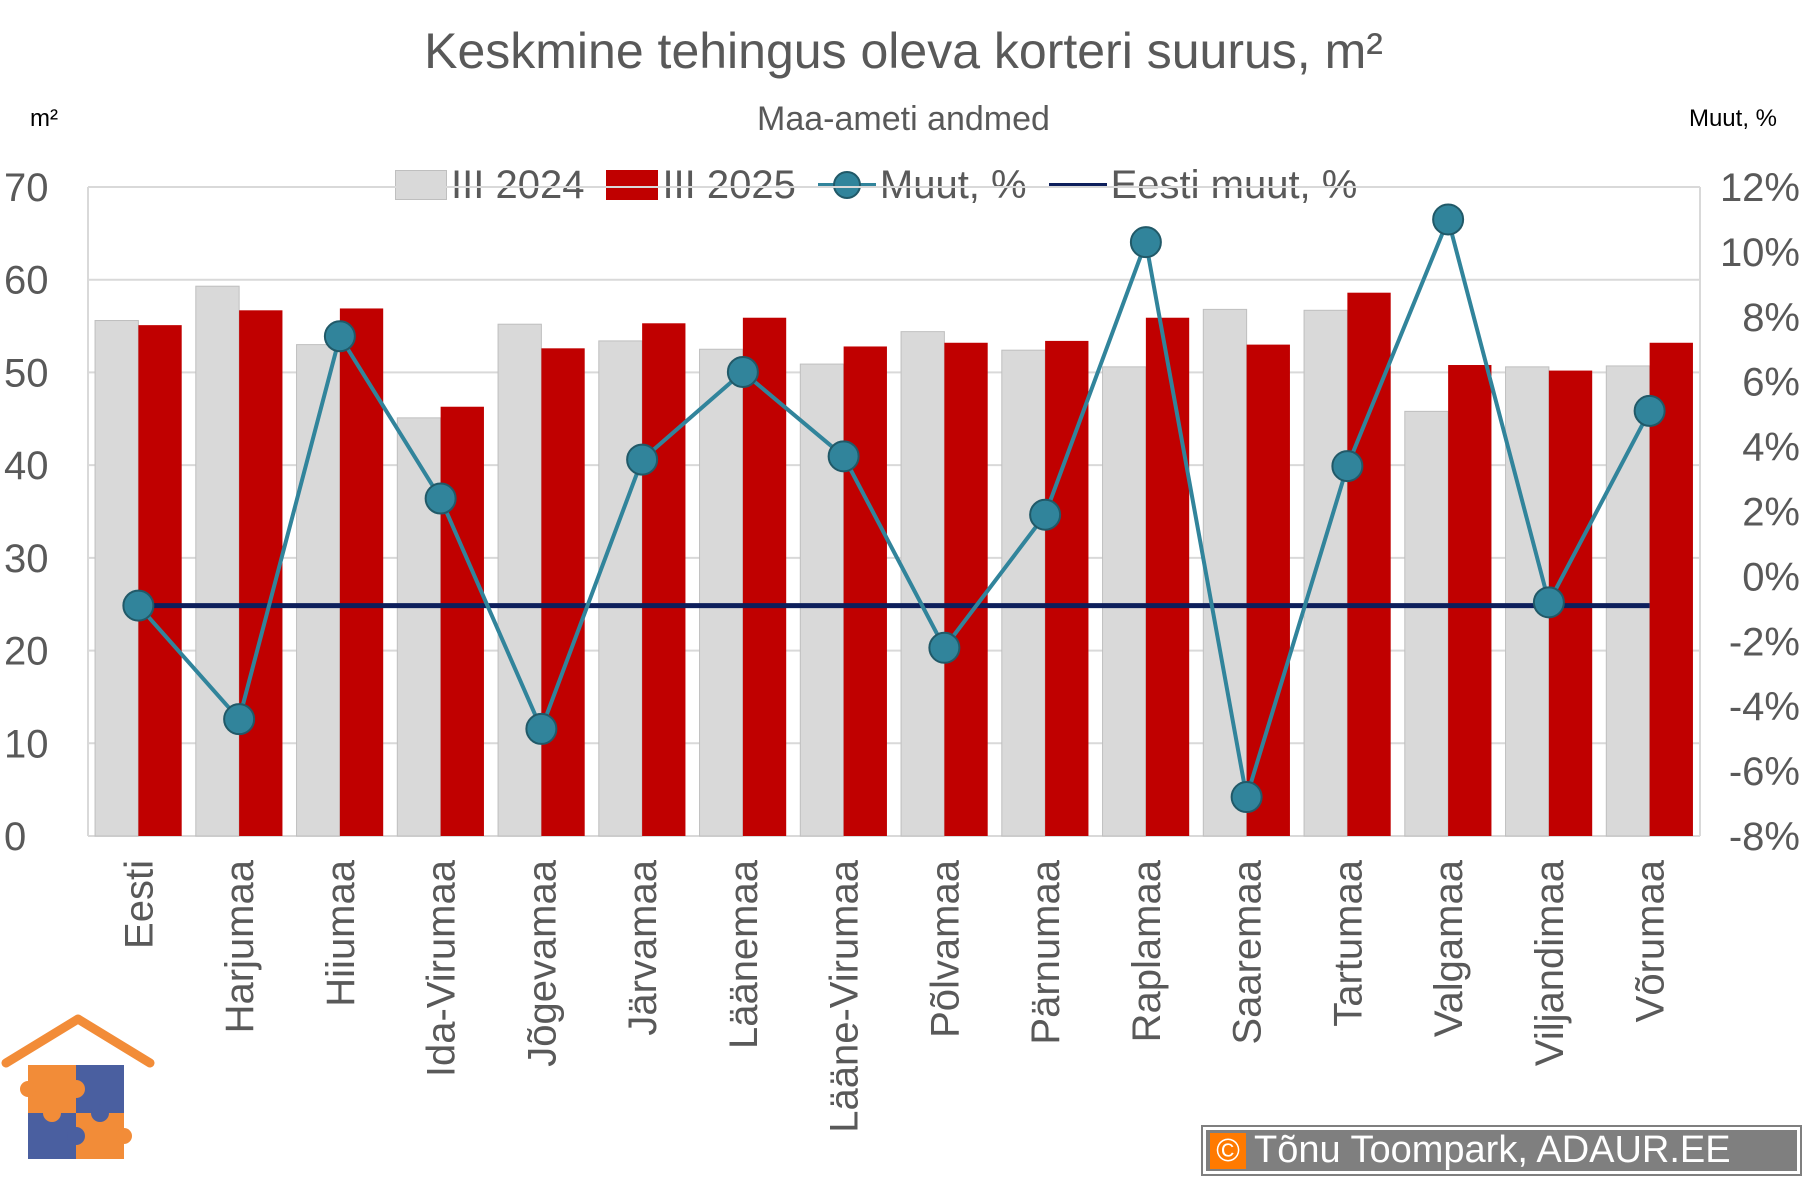 This screenshot has height=1181, width=1807. I want to click on x-category-label: Läänemaa, so click(744, 954).